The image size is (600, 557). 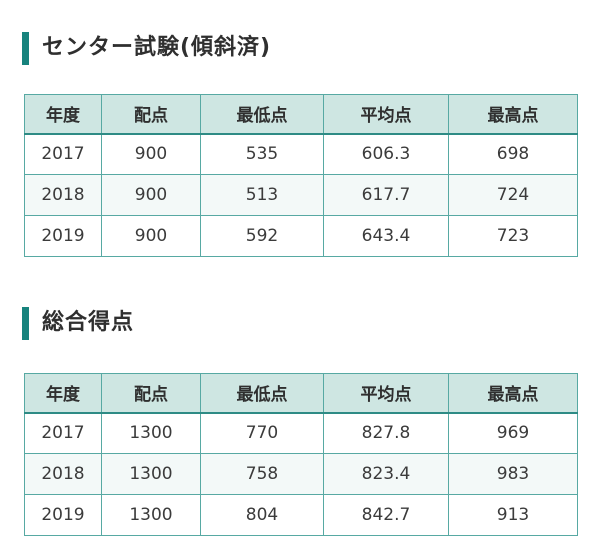 I want to click on table-row: 2017 1300 770 827.8 969, so click(x=301, y=433).